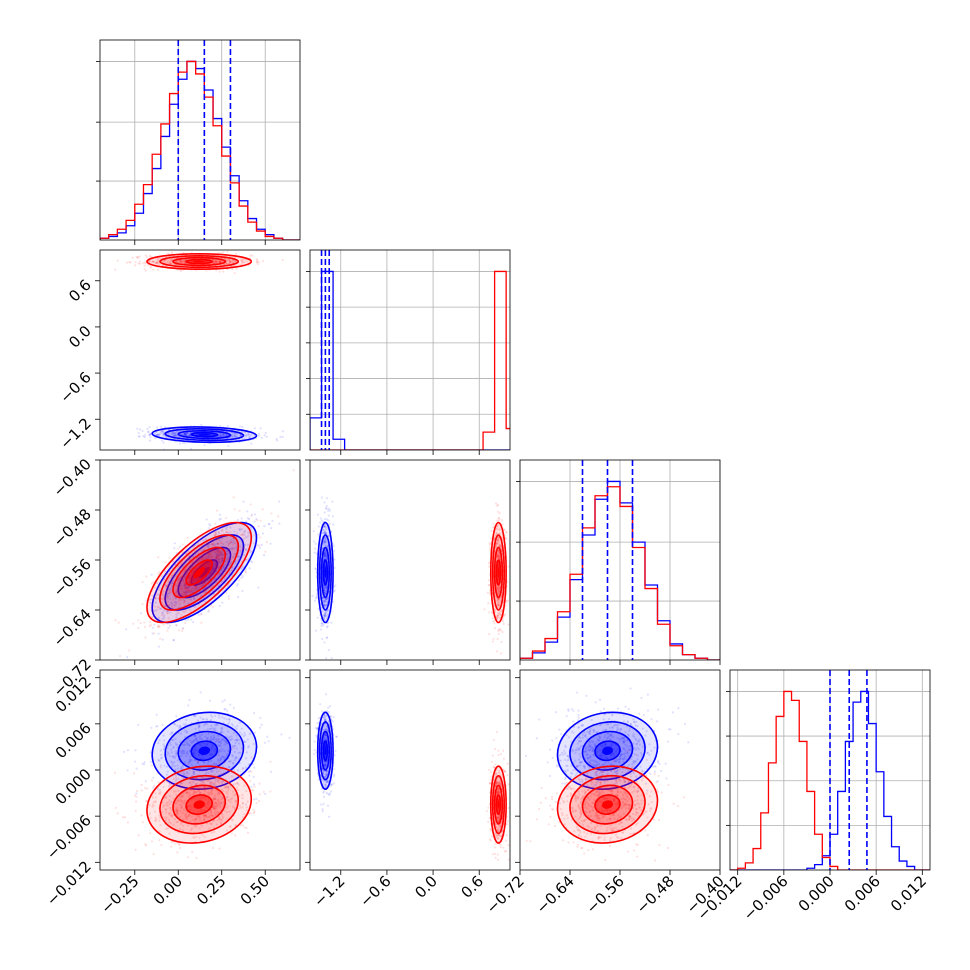 The width and height of the screenshot is (970, 970). What do you see at coordinates (204, 572) in the screenshot?
I see `contour-blue` at bounding box center [204, 572].